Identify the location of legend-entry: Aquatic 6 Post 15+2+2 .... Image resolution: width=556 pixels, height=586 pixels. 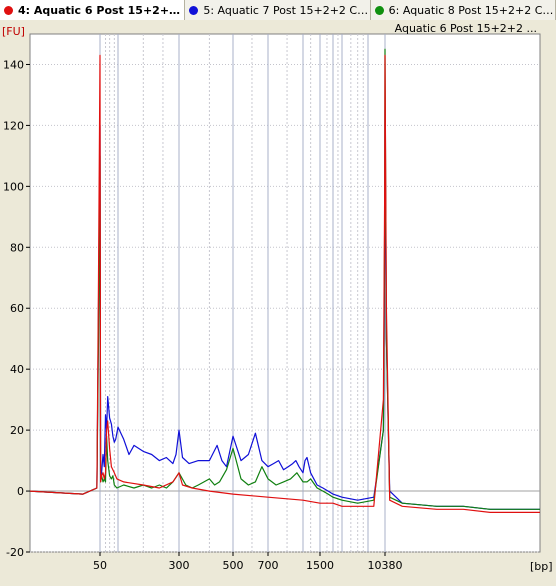
(466, 28).